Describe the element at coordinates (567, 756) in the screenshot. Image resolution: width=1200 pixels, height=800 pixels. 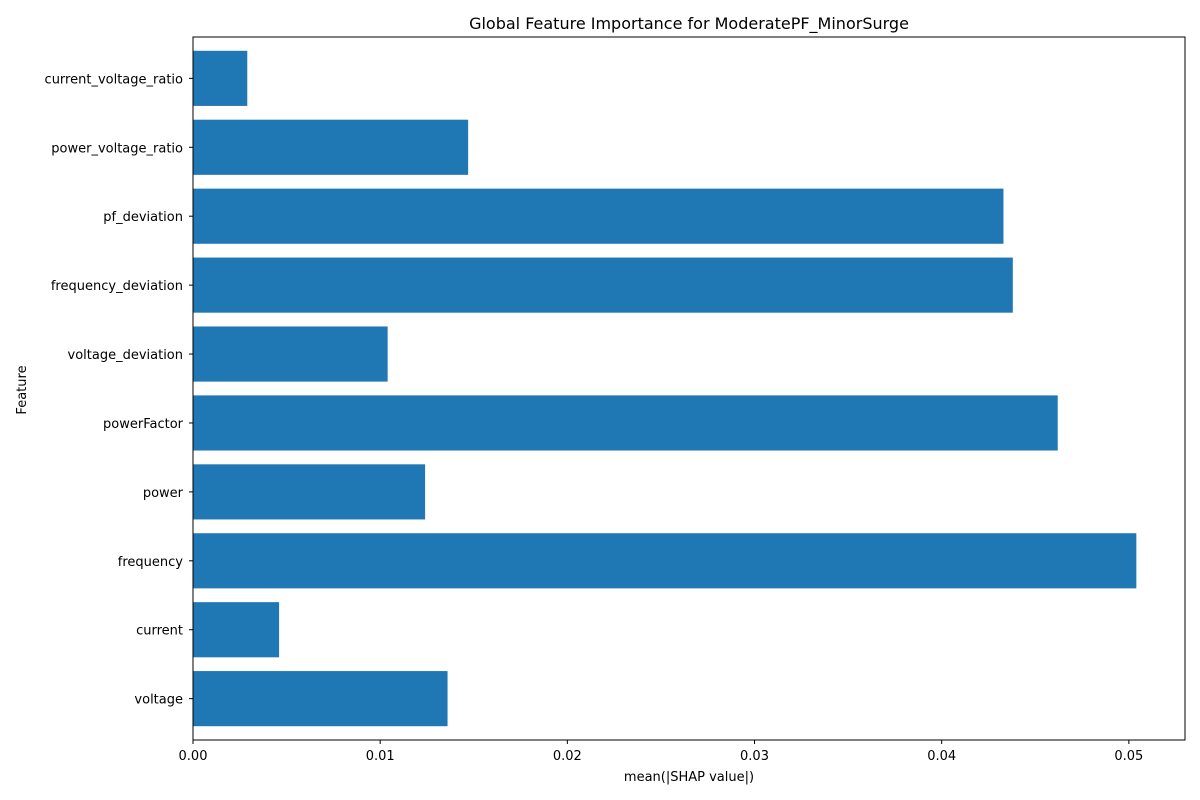
I see `x-tick-label: 0.02` at that location.